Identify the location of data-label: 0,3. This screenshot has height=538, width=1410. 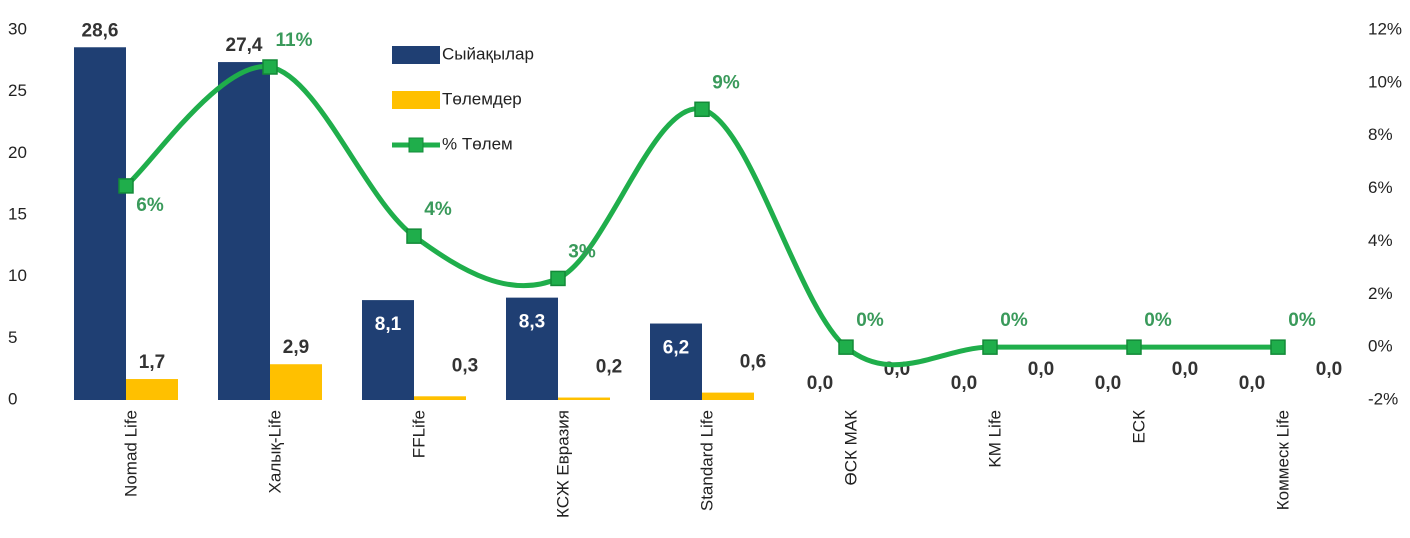
(465, 365).